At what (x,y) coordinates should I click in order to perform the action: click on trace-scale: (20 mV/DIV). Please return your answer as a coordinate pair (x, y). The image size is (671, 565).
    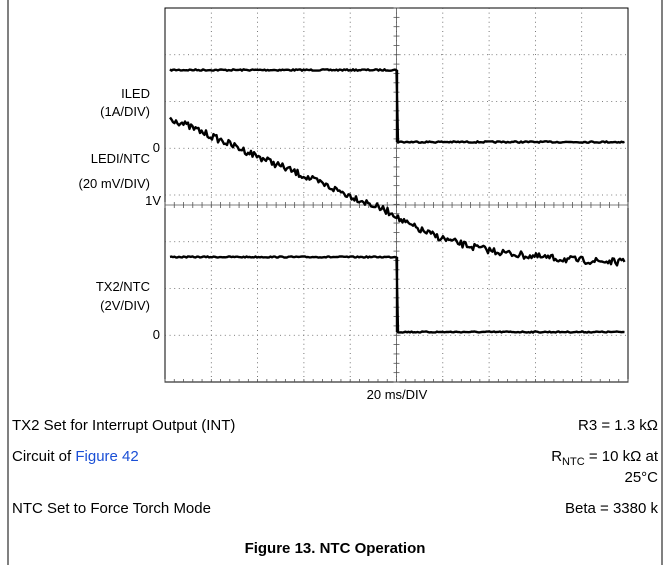
    Looking at the image, I should click on (114, 183).